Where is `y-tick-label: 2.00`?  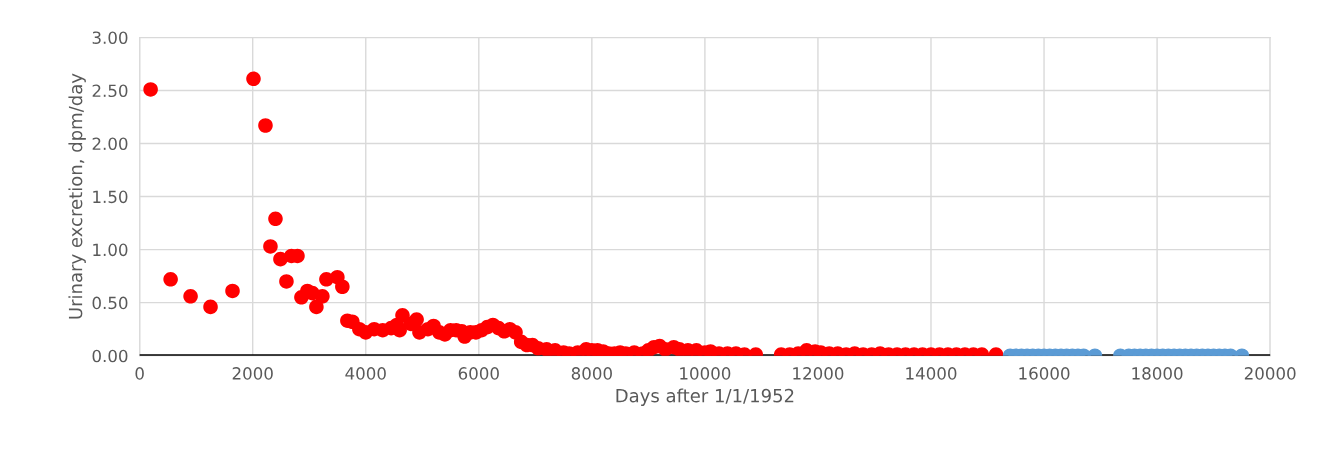 y-tick-label: 2.00 is located at coordinates (110, 144).